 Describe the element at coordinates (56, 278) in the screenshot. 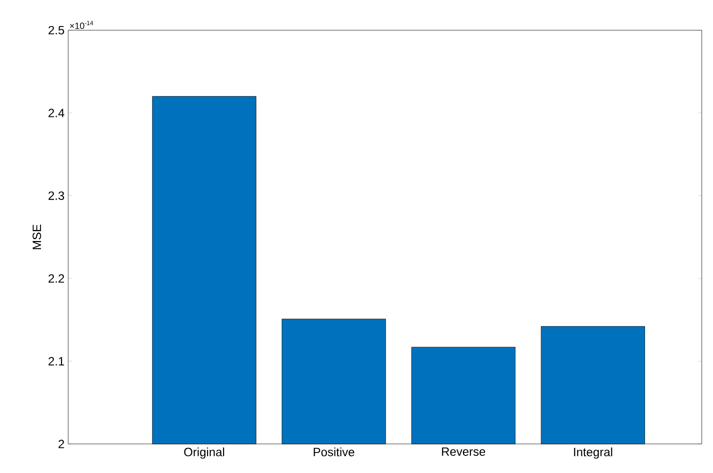

I see `y-tick-label: 2.2` at that location.